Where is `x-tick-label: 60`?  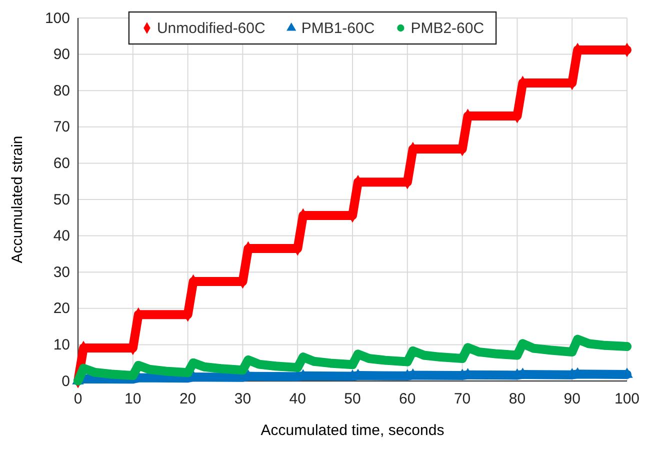
x-tick-label: 60 is located at coordinates (407, 399).